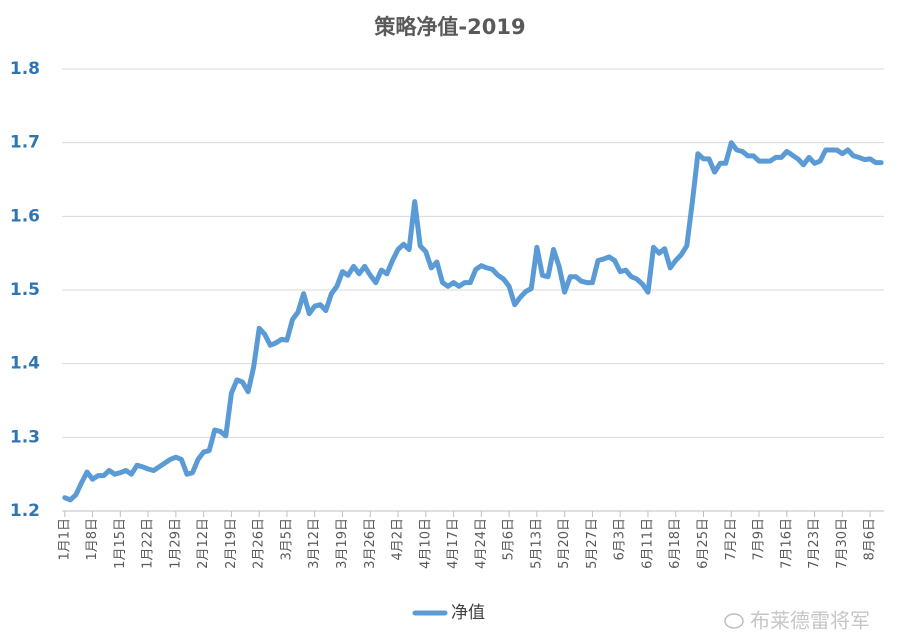 The width and height of the screenshot is (900, 641). I want to click on legend-label: 净值, so click(468, 613).